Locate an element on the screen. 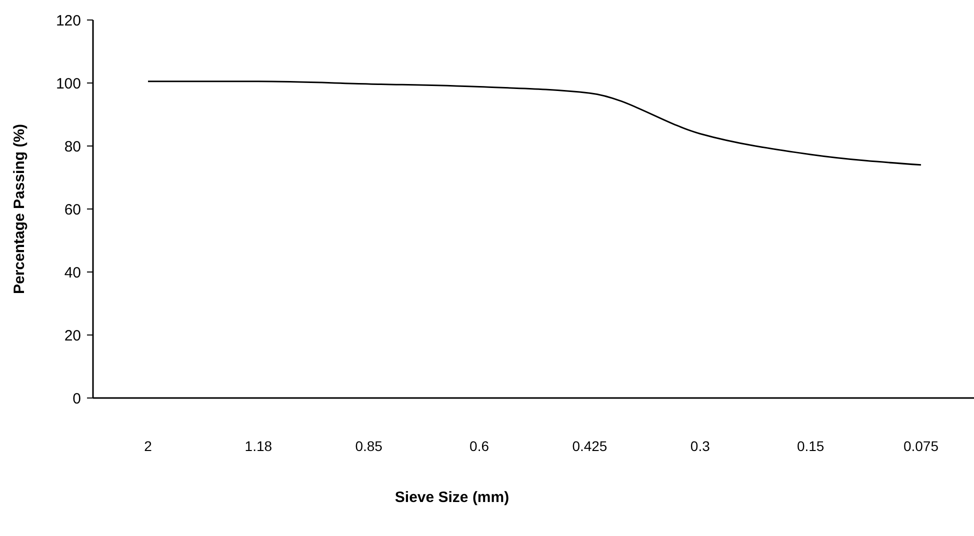 The width and height of the screenshot is (974, 536). line-series is located at coordinates (534, 123).